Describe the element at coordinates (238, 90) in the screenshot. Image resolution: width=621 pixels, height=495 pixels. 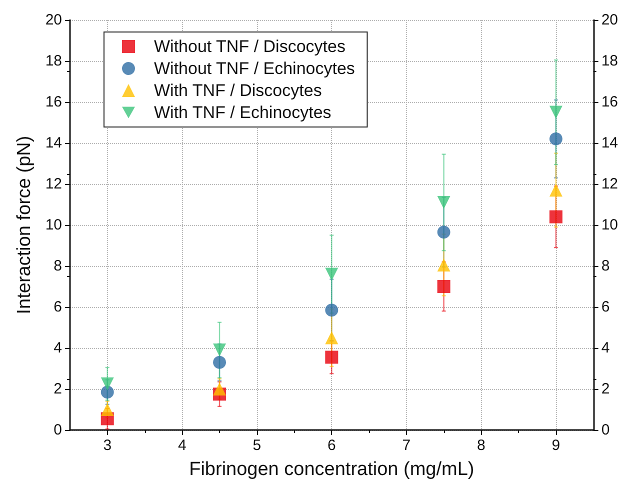
I see `legend-label: With TNF / Discocytes` at that location.